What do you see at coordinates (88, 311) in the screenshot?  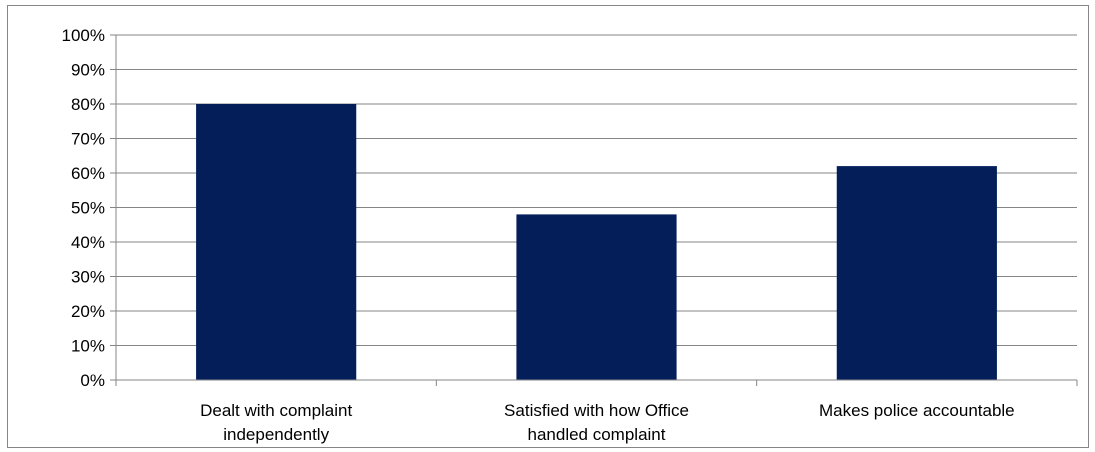 I see `y-tick-label: 20%` at bounding box center [88, 311].